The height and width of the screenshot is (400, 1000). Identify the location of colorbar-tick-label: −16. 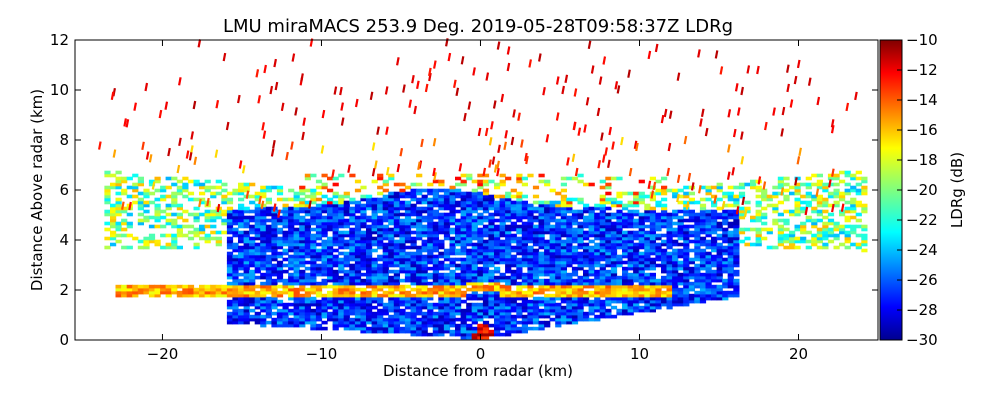
(922, 130).